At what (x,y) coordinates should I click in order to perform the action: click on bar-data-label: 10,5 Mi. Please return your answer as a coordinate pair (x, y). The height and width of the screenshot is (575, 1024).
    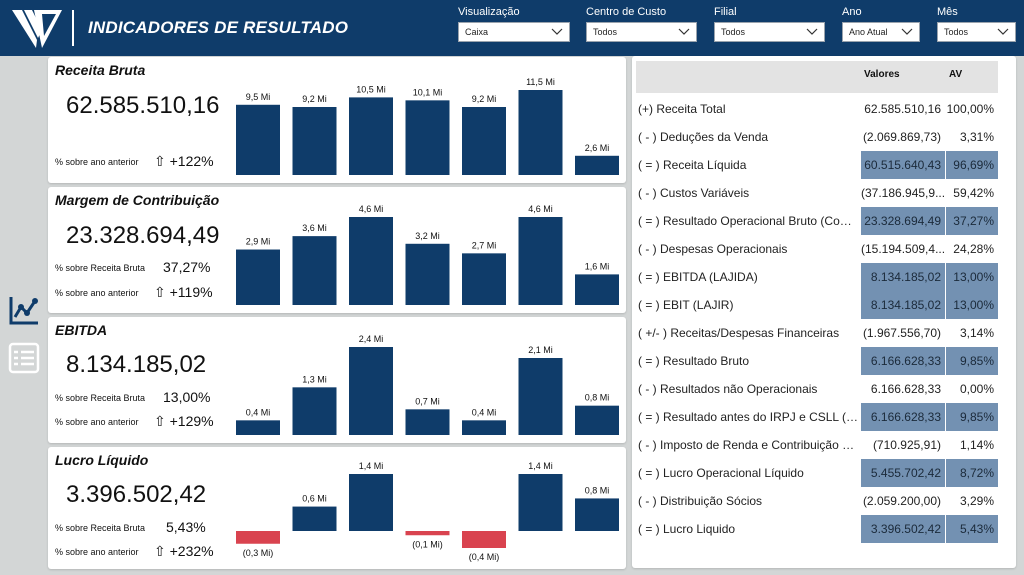
    Looking at the image, I should click on (371, 89).